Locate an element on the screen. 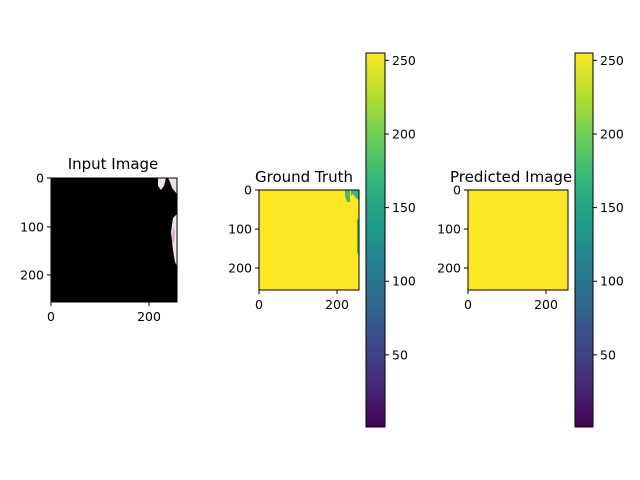 This screenshot has width=640, height=480. predicted-image-canvas is located at coordinates (518, 240).